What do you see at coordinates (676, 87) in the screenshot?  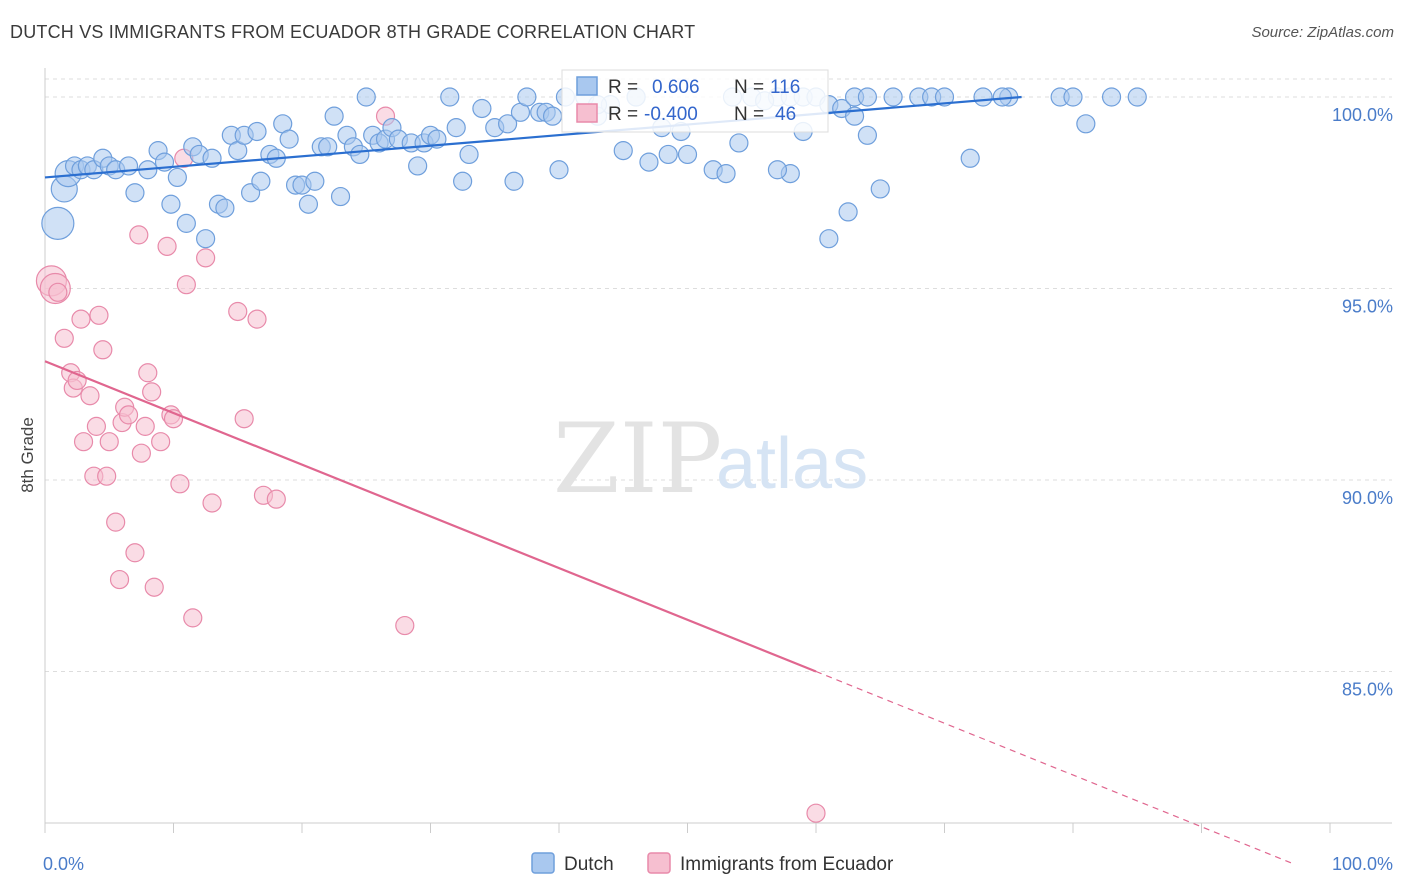 I see `dutch-r-value: 0.606` at bounding box center [676, 87].